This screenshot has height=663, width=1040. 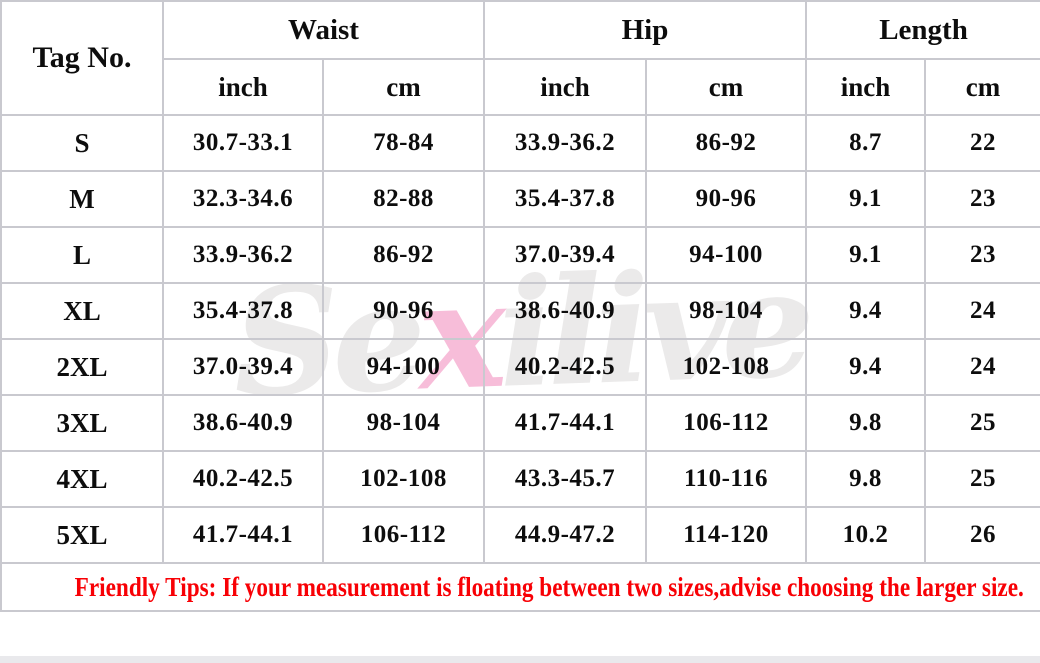 I want to click on unit-header-hip-cm: cm, so click(x=726, y=87).